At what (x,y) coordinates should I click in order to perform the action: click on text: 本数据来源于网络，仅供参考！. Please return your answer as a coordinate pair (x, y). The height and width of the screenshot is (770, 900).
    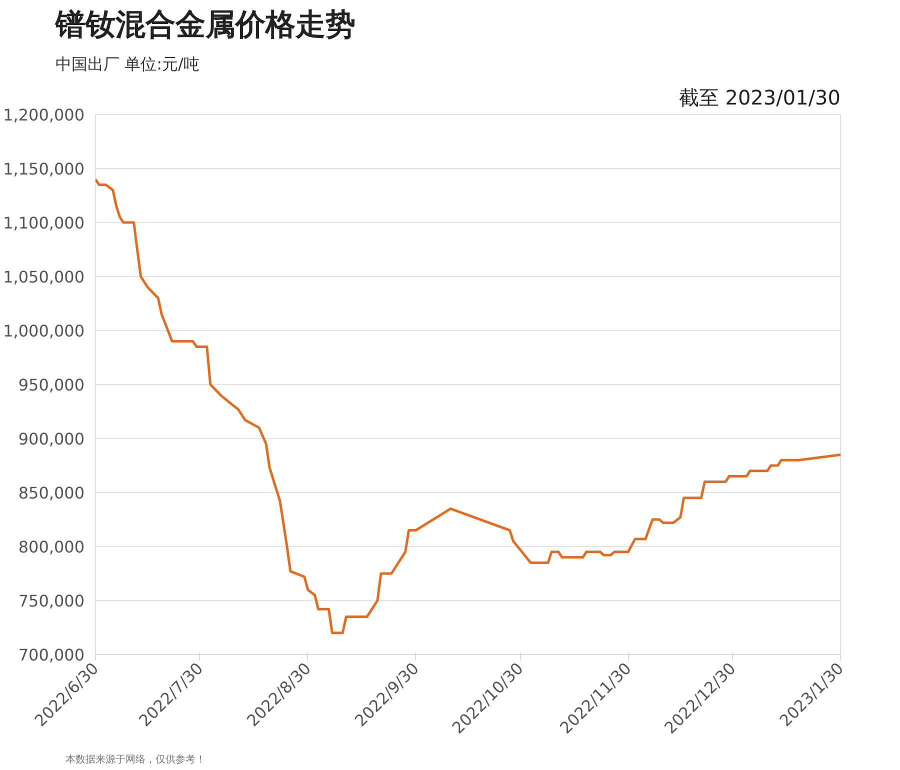
    Looking at the image, I should click on (136, 760).